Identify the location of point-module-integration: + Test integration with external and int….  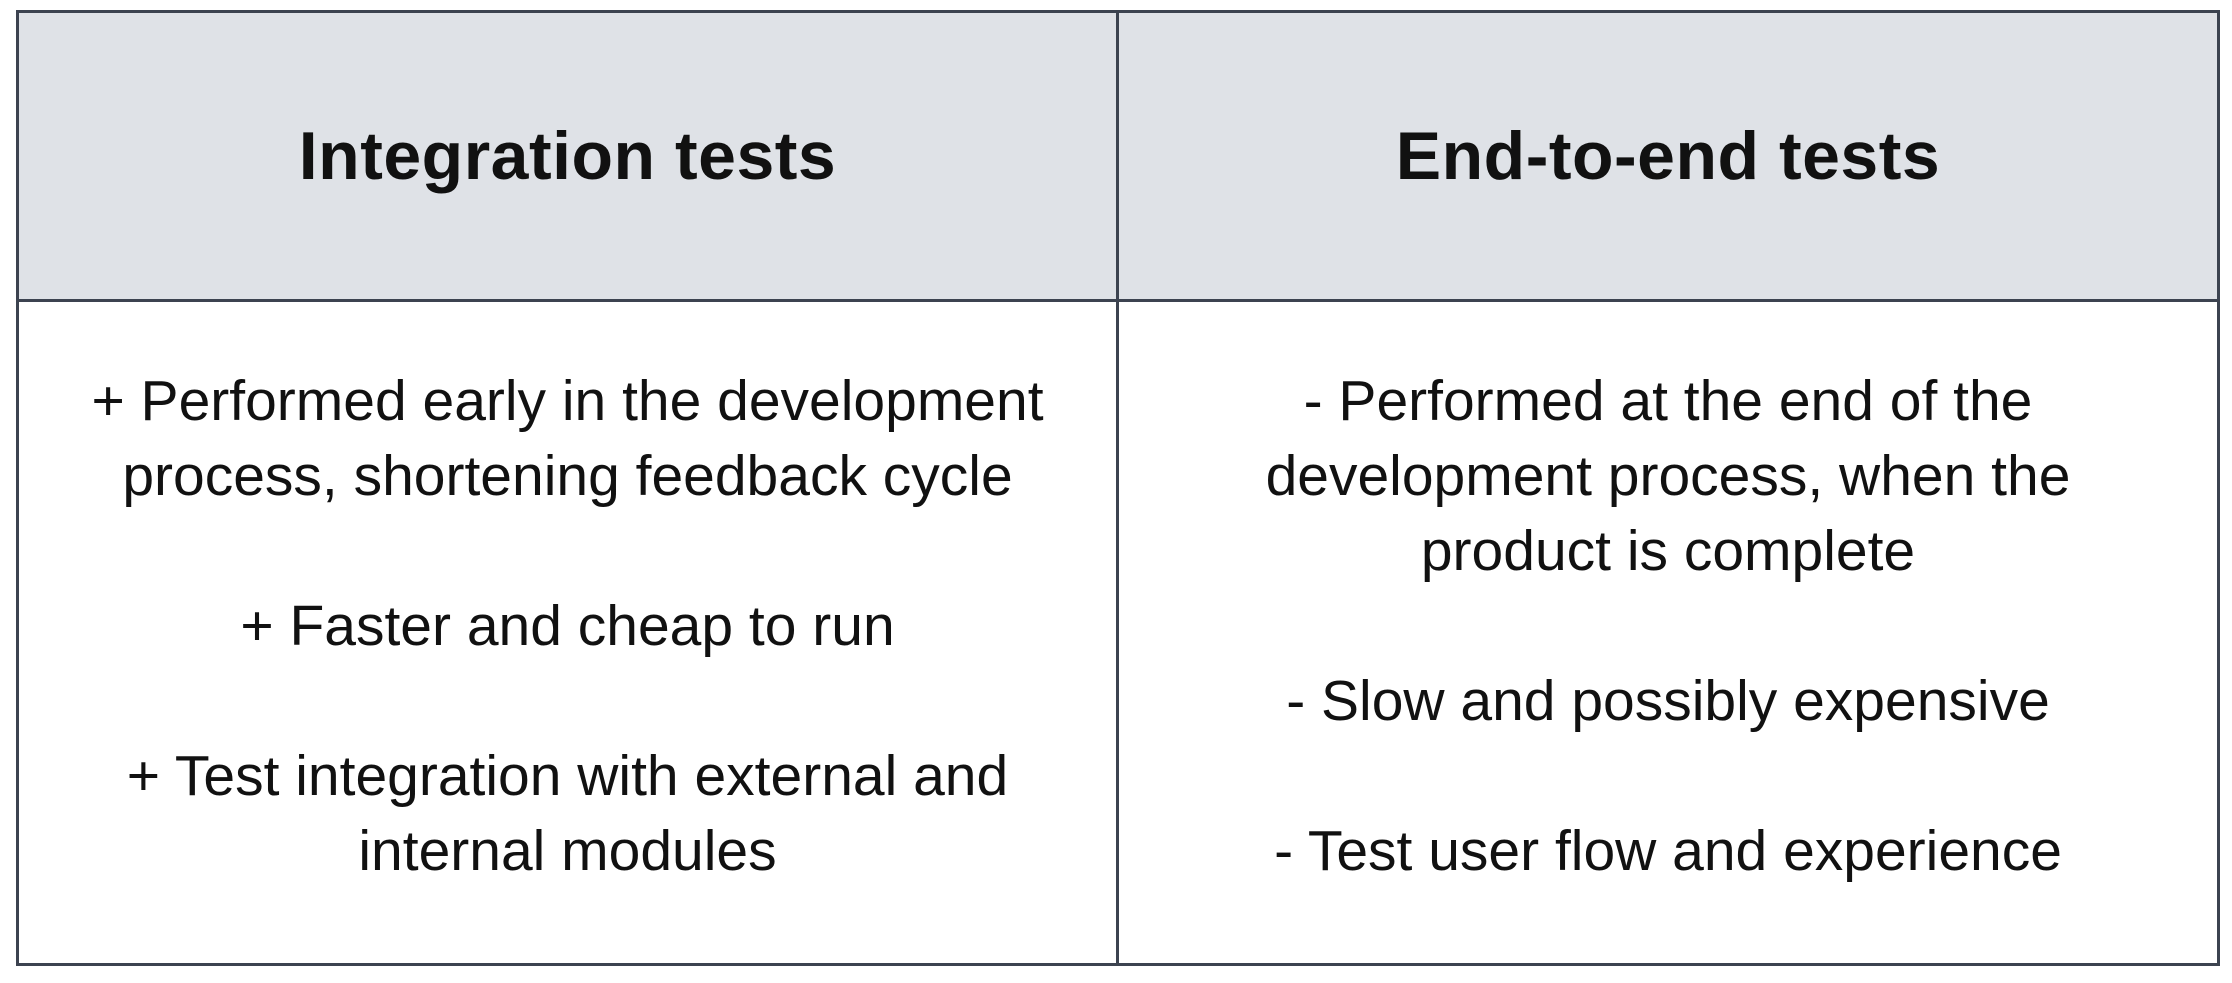
(567, 813).